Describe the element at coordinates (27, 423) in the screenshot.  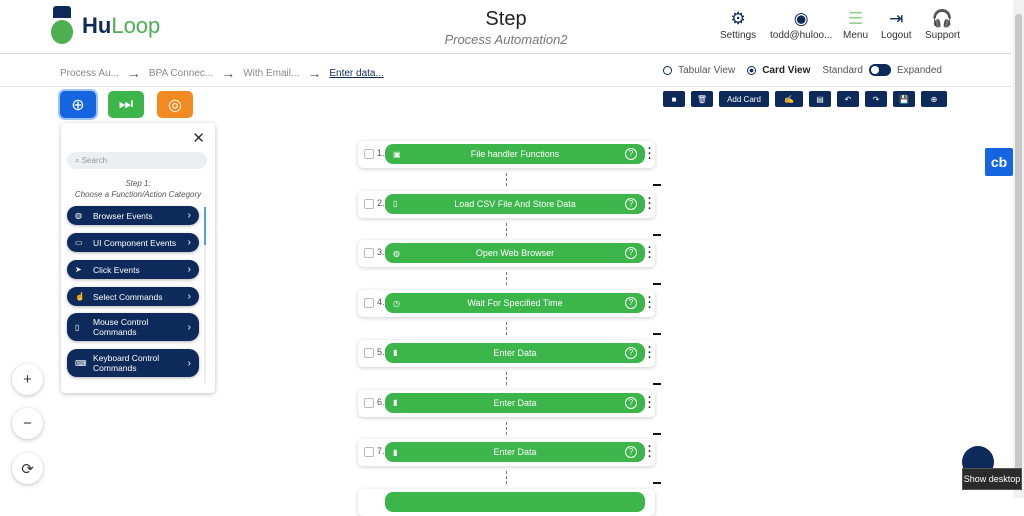
I see `zoom-out-button: −` at that location.